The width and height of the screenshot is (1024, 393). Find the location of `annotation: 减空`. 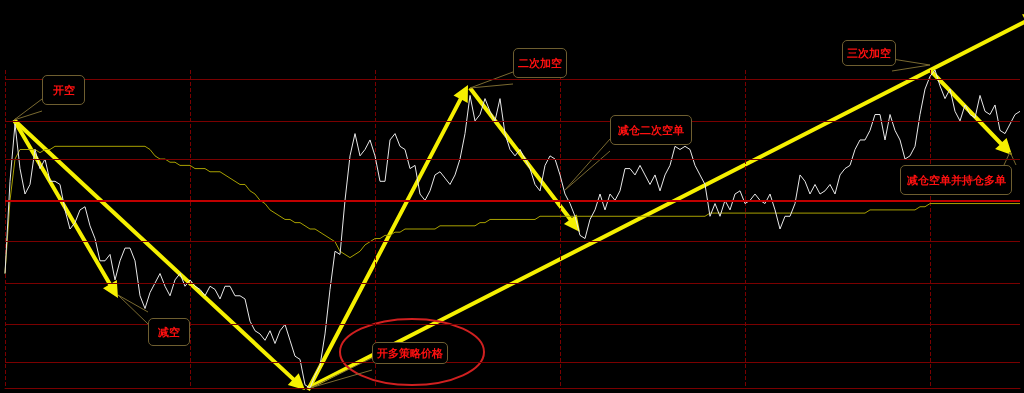

annotation: 减空 is located at coordinates (169, 332).